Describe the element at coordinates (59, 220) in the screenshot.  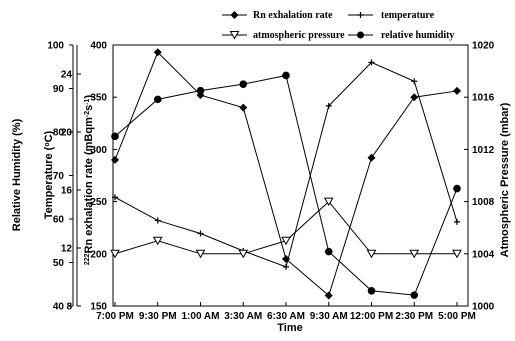
I see `humidity-tick-label-2: 60` at that location.